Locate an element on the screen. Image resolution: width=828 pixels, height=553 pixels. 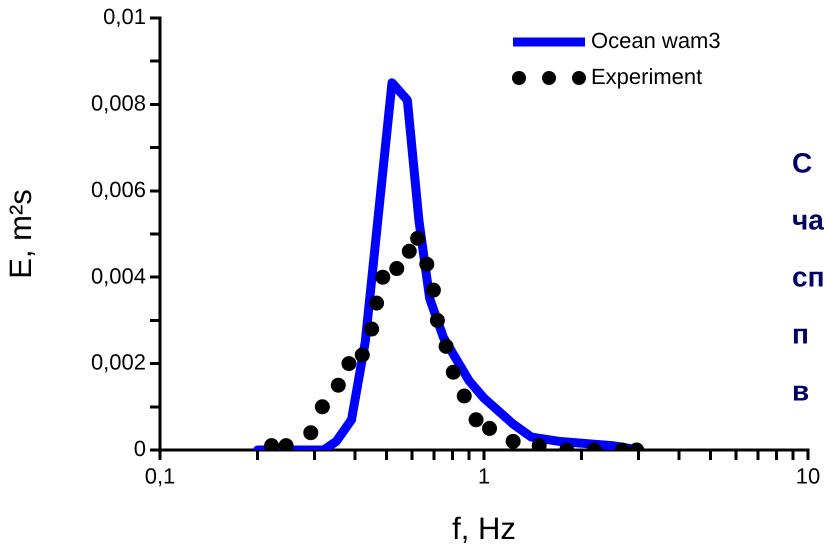
annotation: в is located at coordinates (801, 391).